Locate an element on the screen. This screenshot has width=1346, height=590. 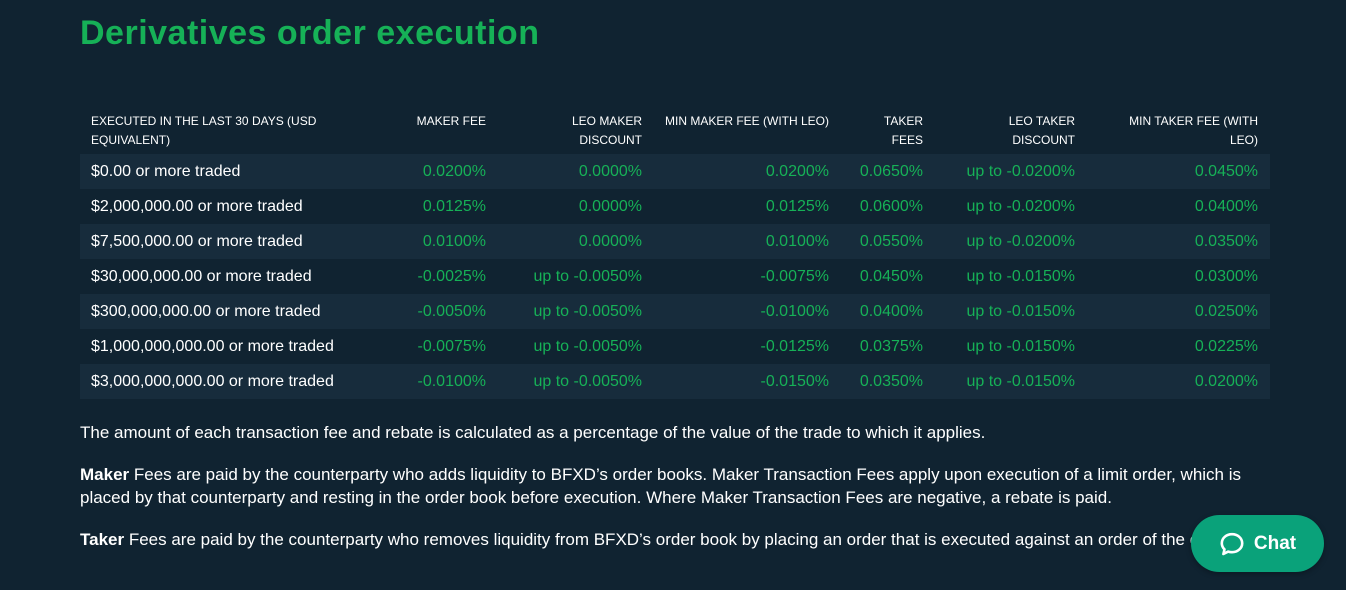
cell-min-maker-fee: -0.0150% is located at coordinates (747, 381).